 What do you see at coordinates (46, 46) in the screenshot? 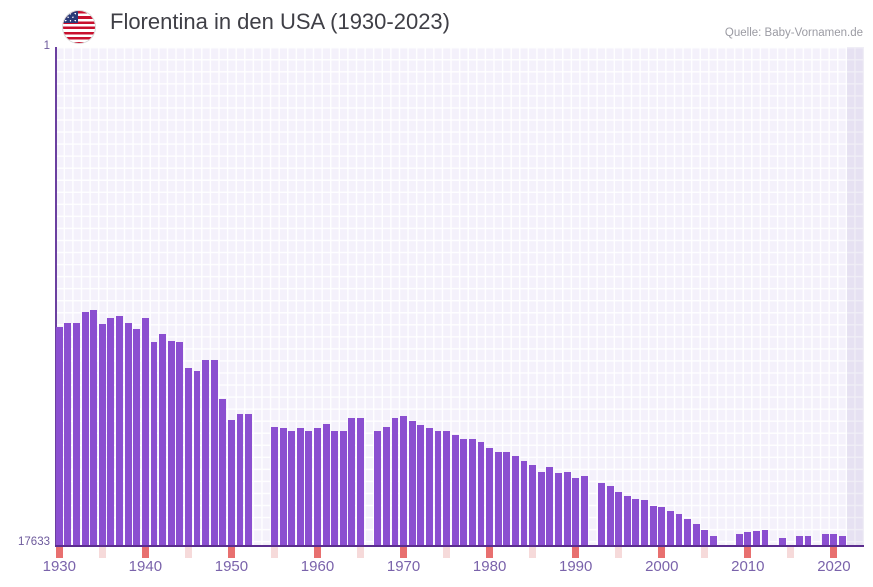
I see `y-axis-tick-top: 1` at bounding box center [46, 46].